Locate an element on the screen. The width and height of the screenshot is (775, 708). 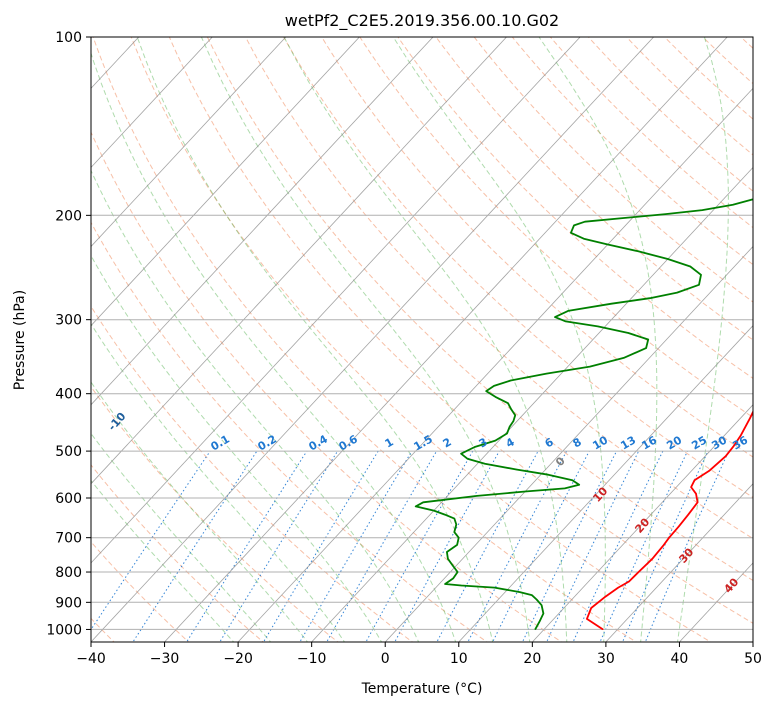
moist-adiabat is located at coordinates (163, 560).